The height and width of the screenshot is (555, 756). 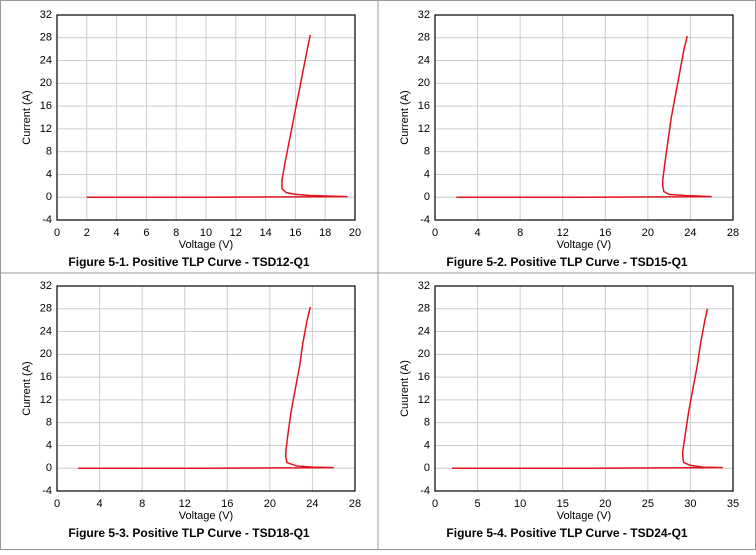 I want to click on x-tick-label: 2, so click(x=87, y=233).